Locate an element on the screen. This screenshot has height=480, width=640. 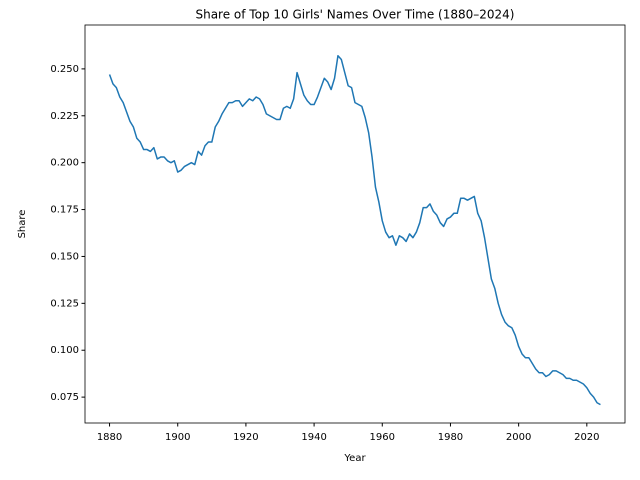
y-tick-label: 0.250 is located at coordinates (64, 69).